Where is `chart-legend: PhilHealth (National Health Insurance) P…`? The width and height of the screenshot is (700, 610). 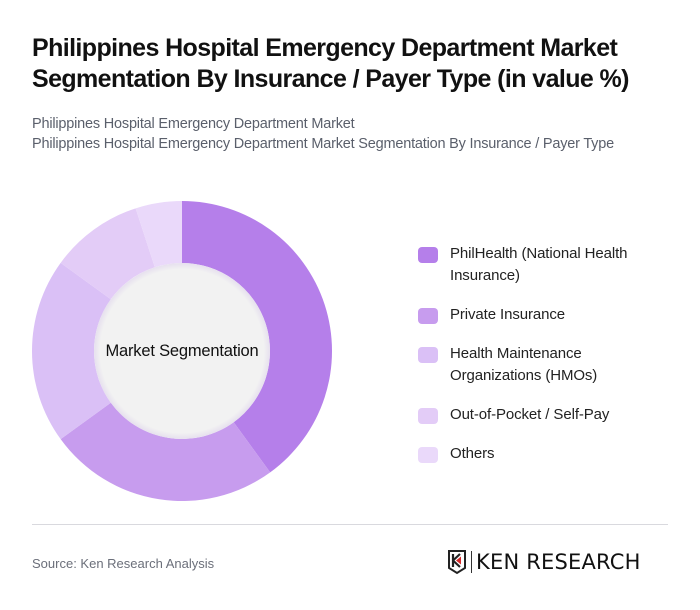
chart-legend: PhilHealth (National Health Insurance) P… is located at coordinates (543, 362).